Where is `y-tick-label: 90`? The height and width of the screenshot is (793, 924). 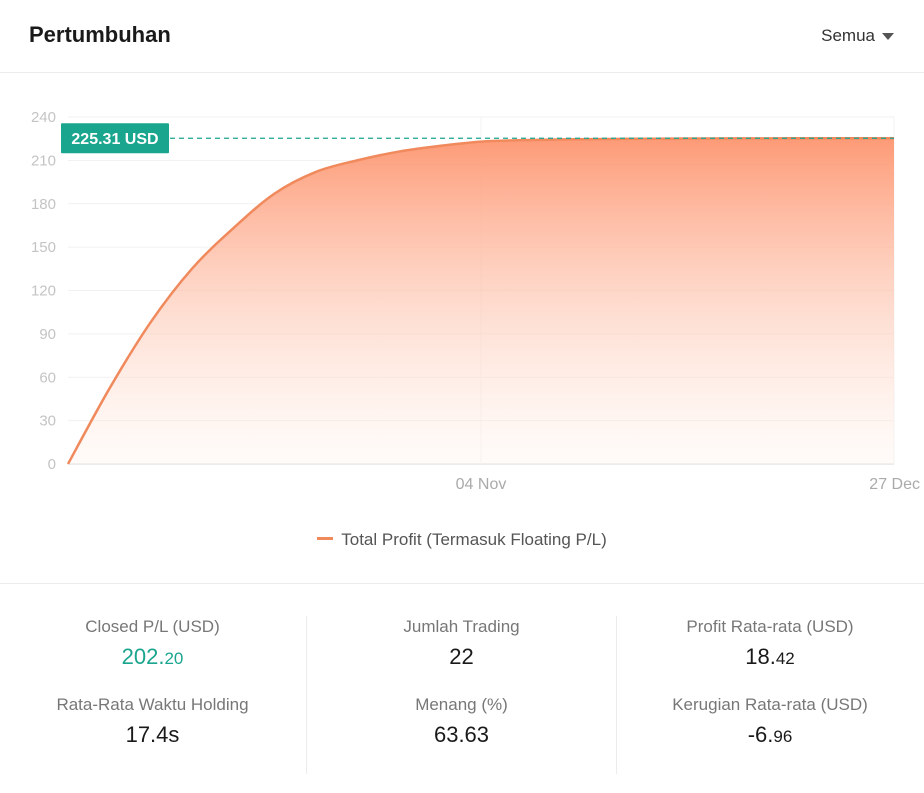 y-tick-label: 90 is located at coordinates (47, 334).